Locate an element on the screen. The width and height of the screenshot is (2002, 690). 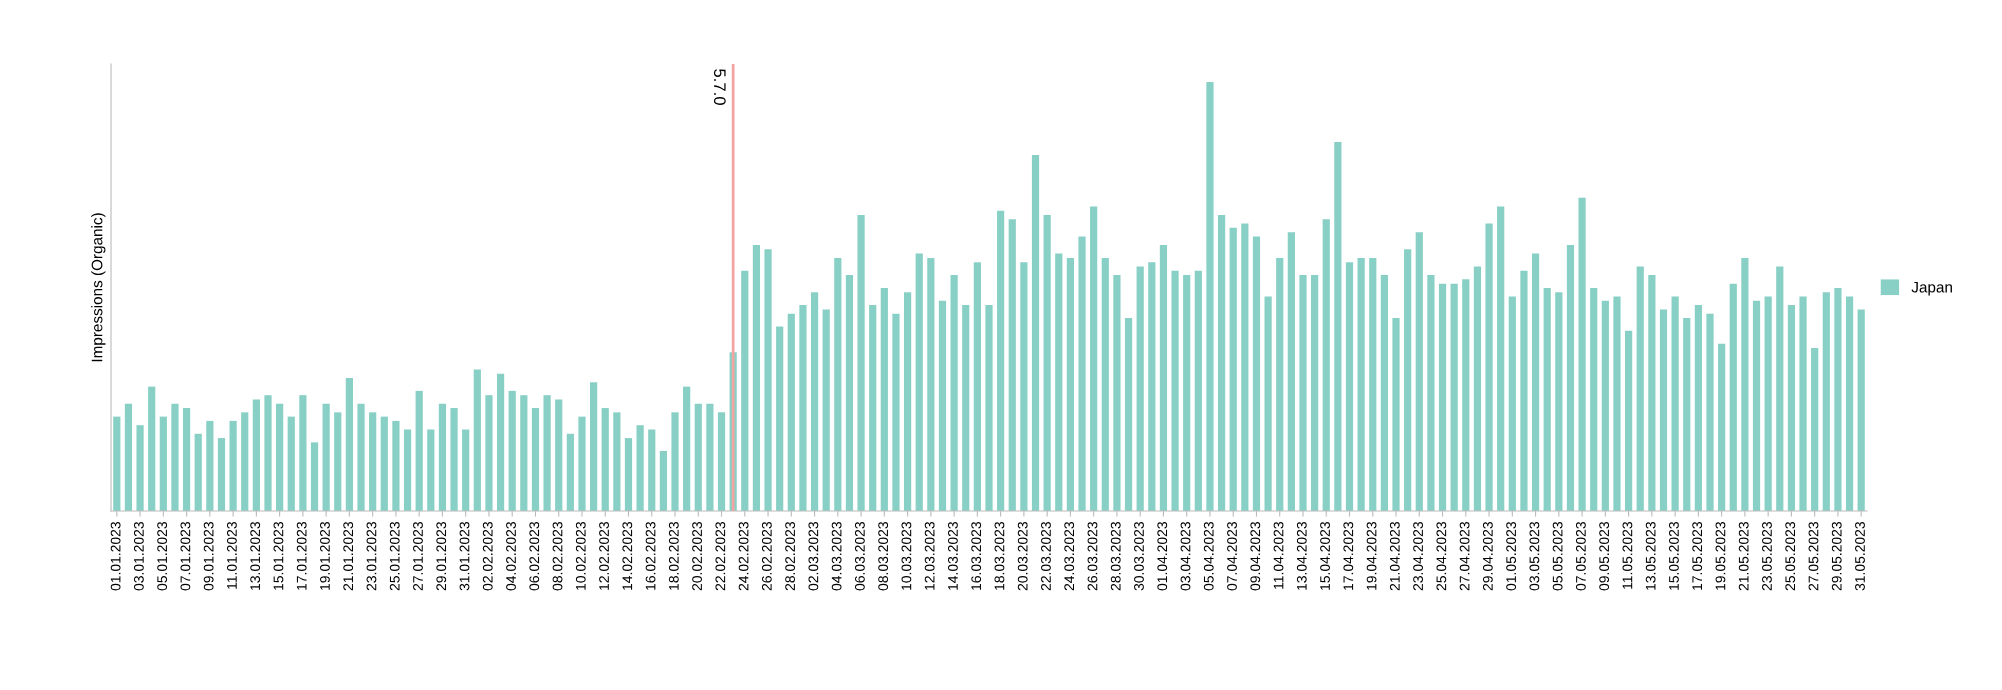
x-tick-label: 17.05.2023 is located at coordinates (1697, 556).